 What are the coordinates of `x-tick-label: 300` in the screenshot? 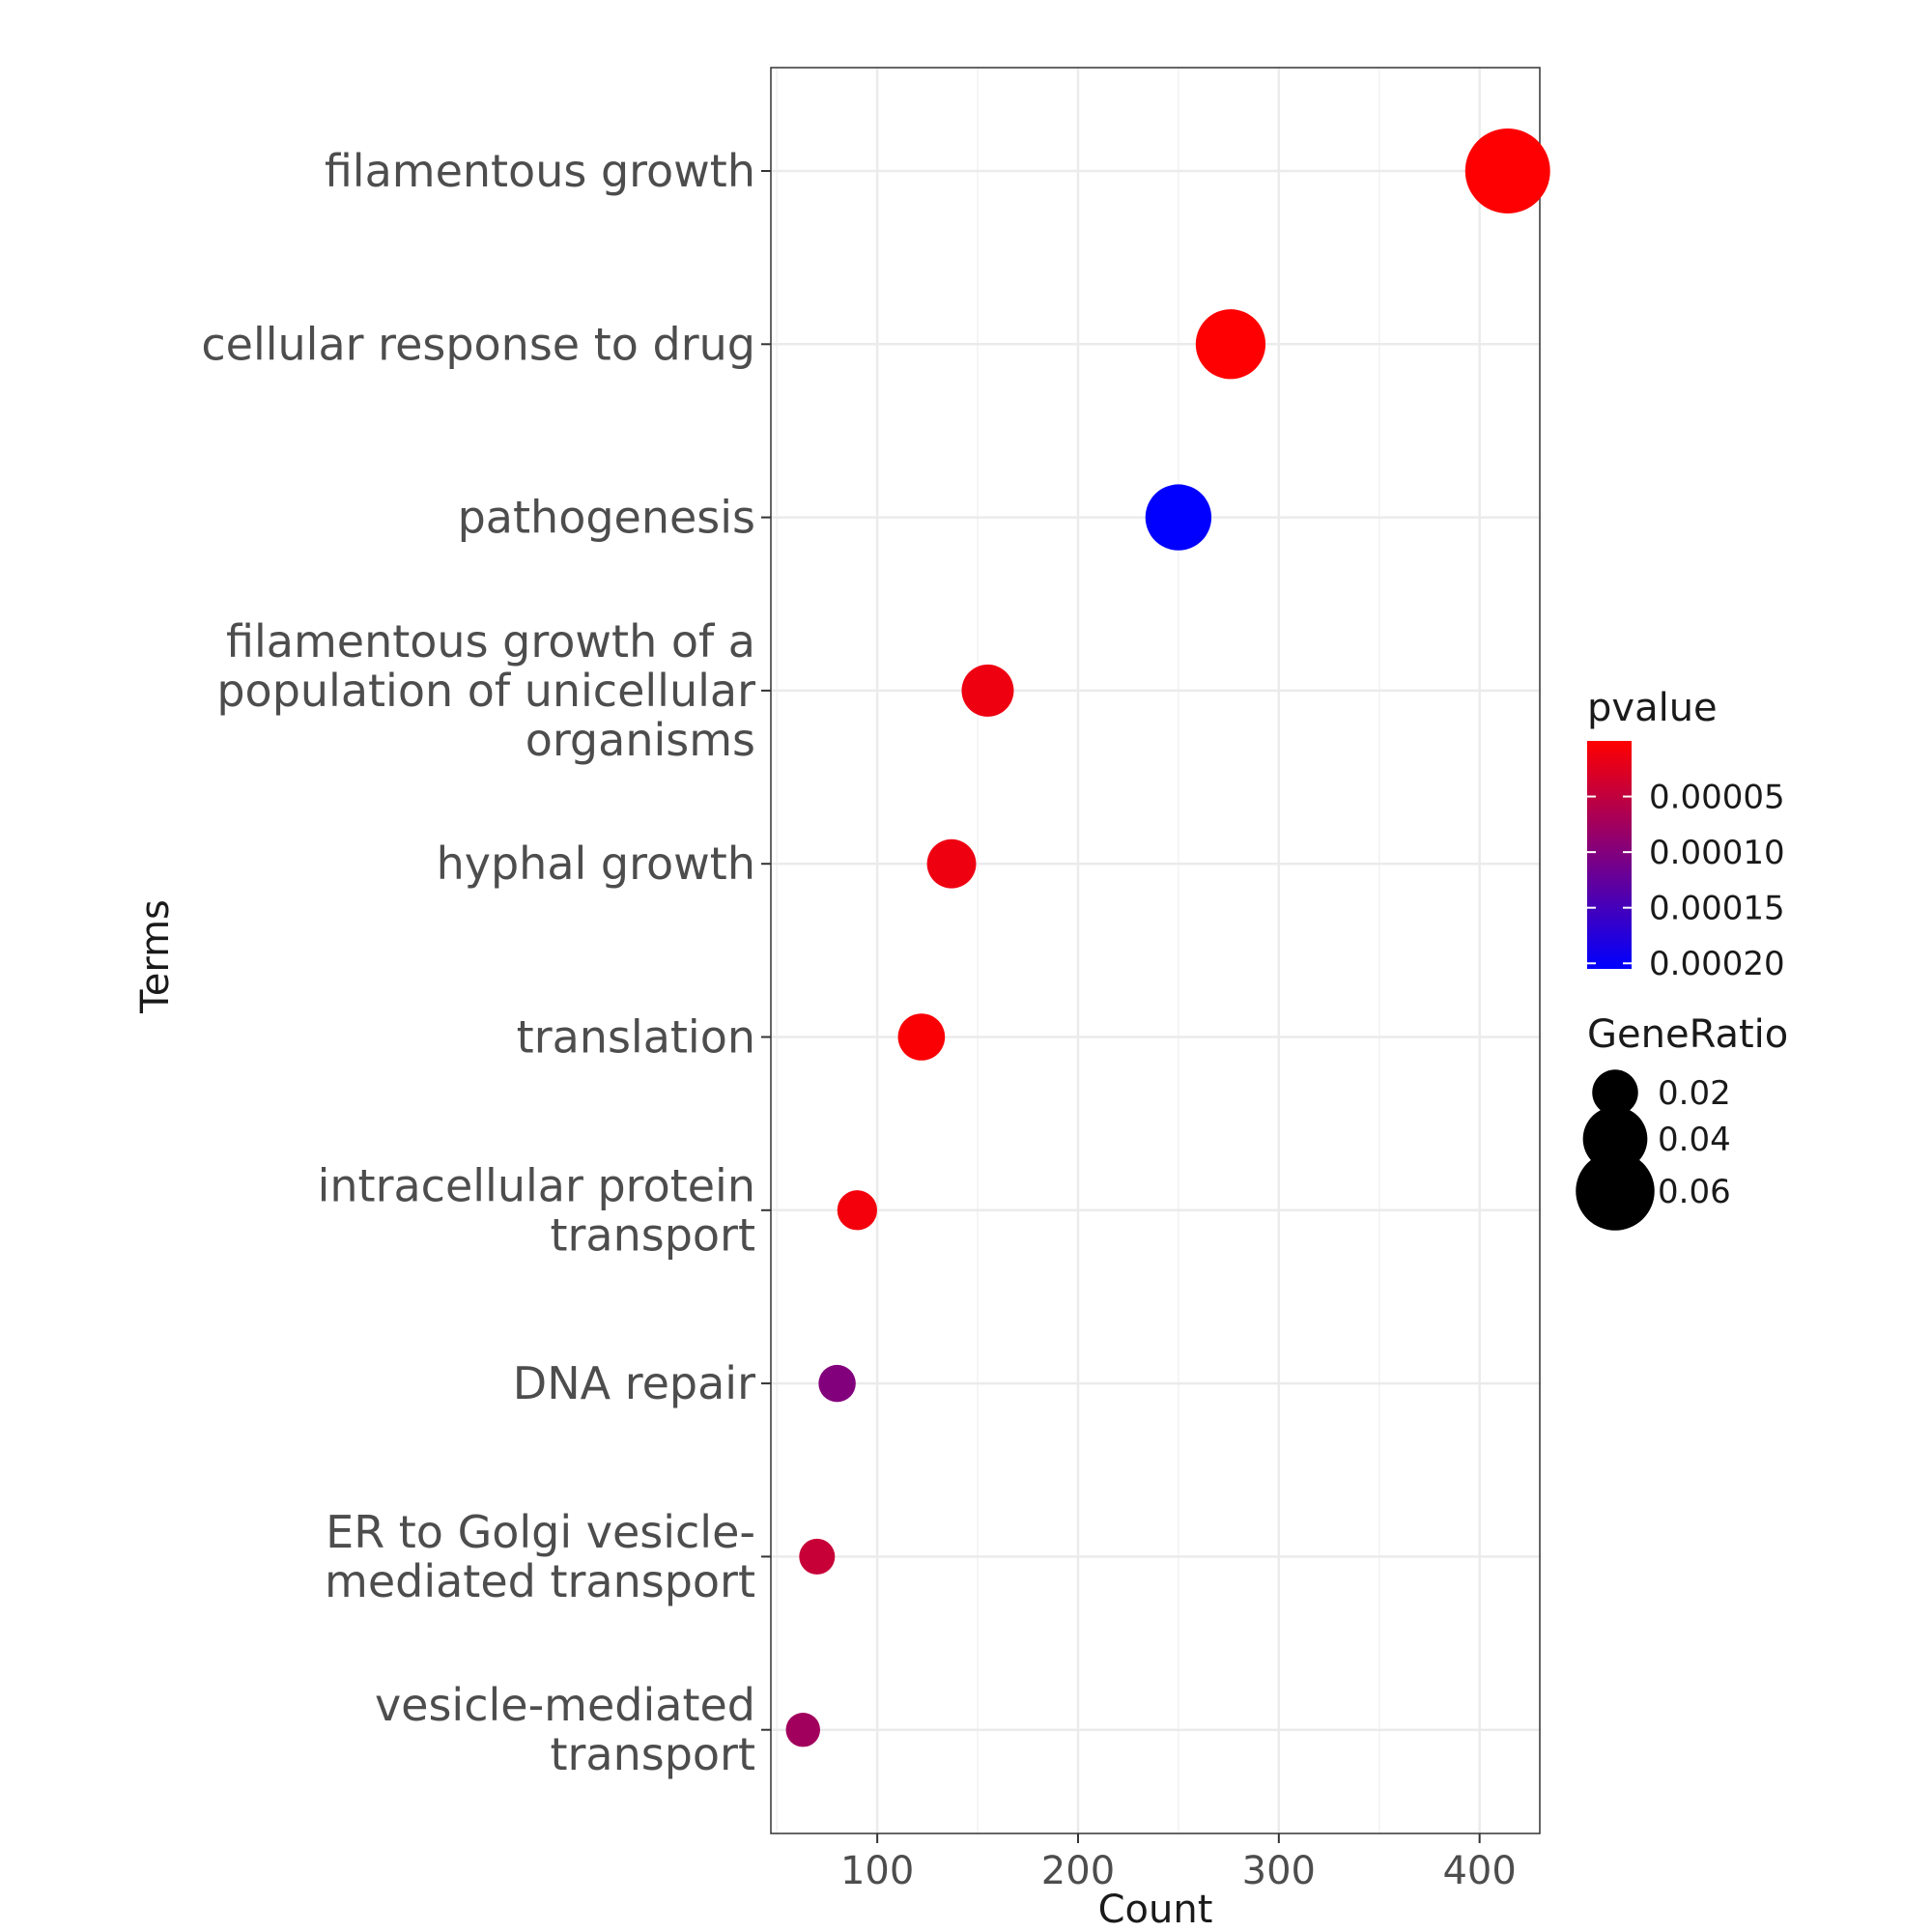 It's located at (1279, 1871).